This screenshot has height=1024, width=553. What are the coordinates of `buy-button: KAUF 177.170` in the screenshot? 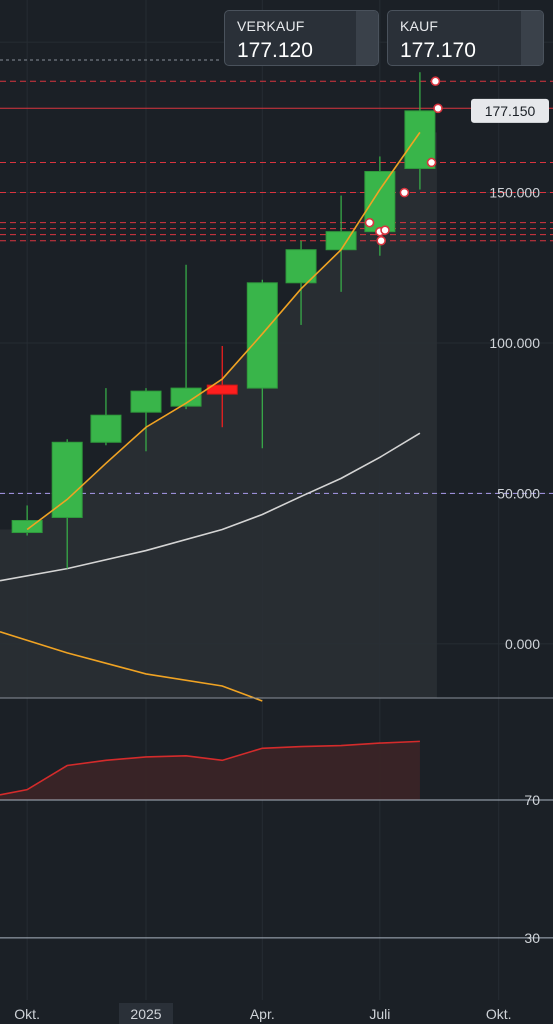 It's located at (465, 38).